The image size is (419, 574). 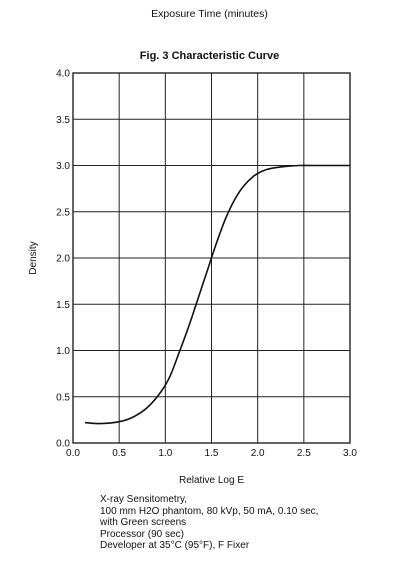 What do you see at coordinates (212, 453) in the screenshot?
I see `x-tick-label: 1.5` at bounding box center [212, 453].